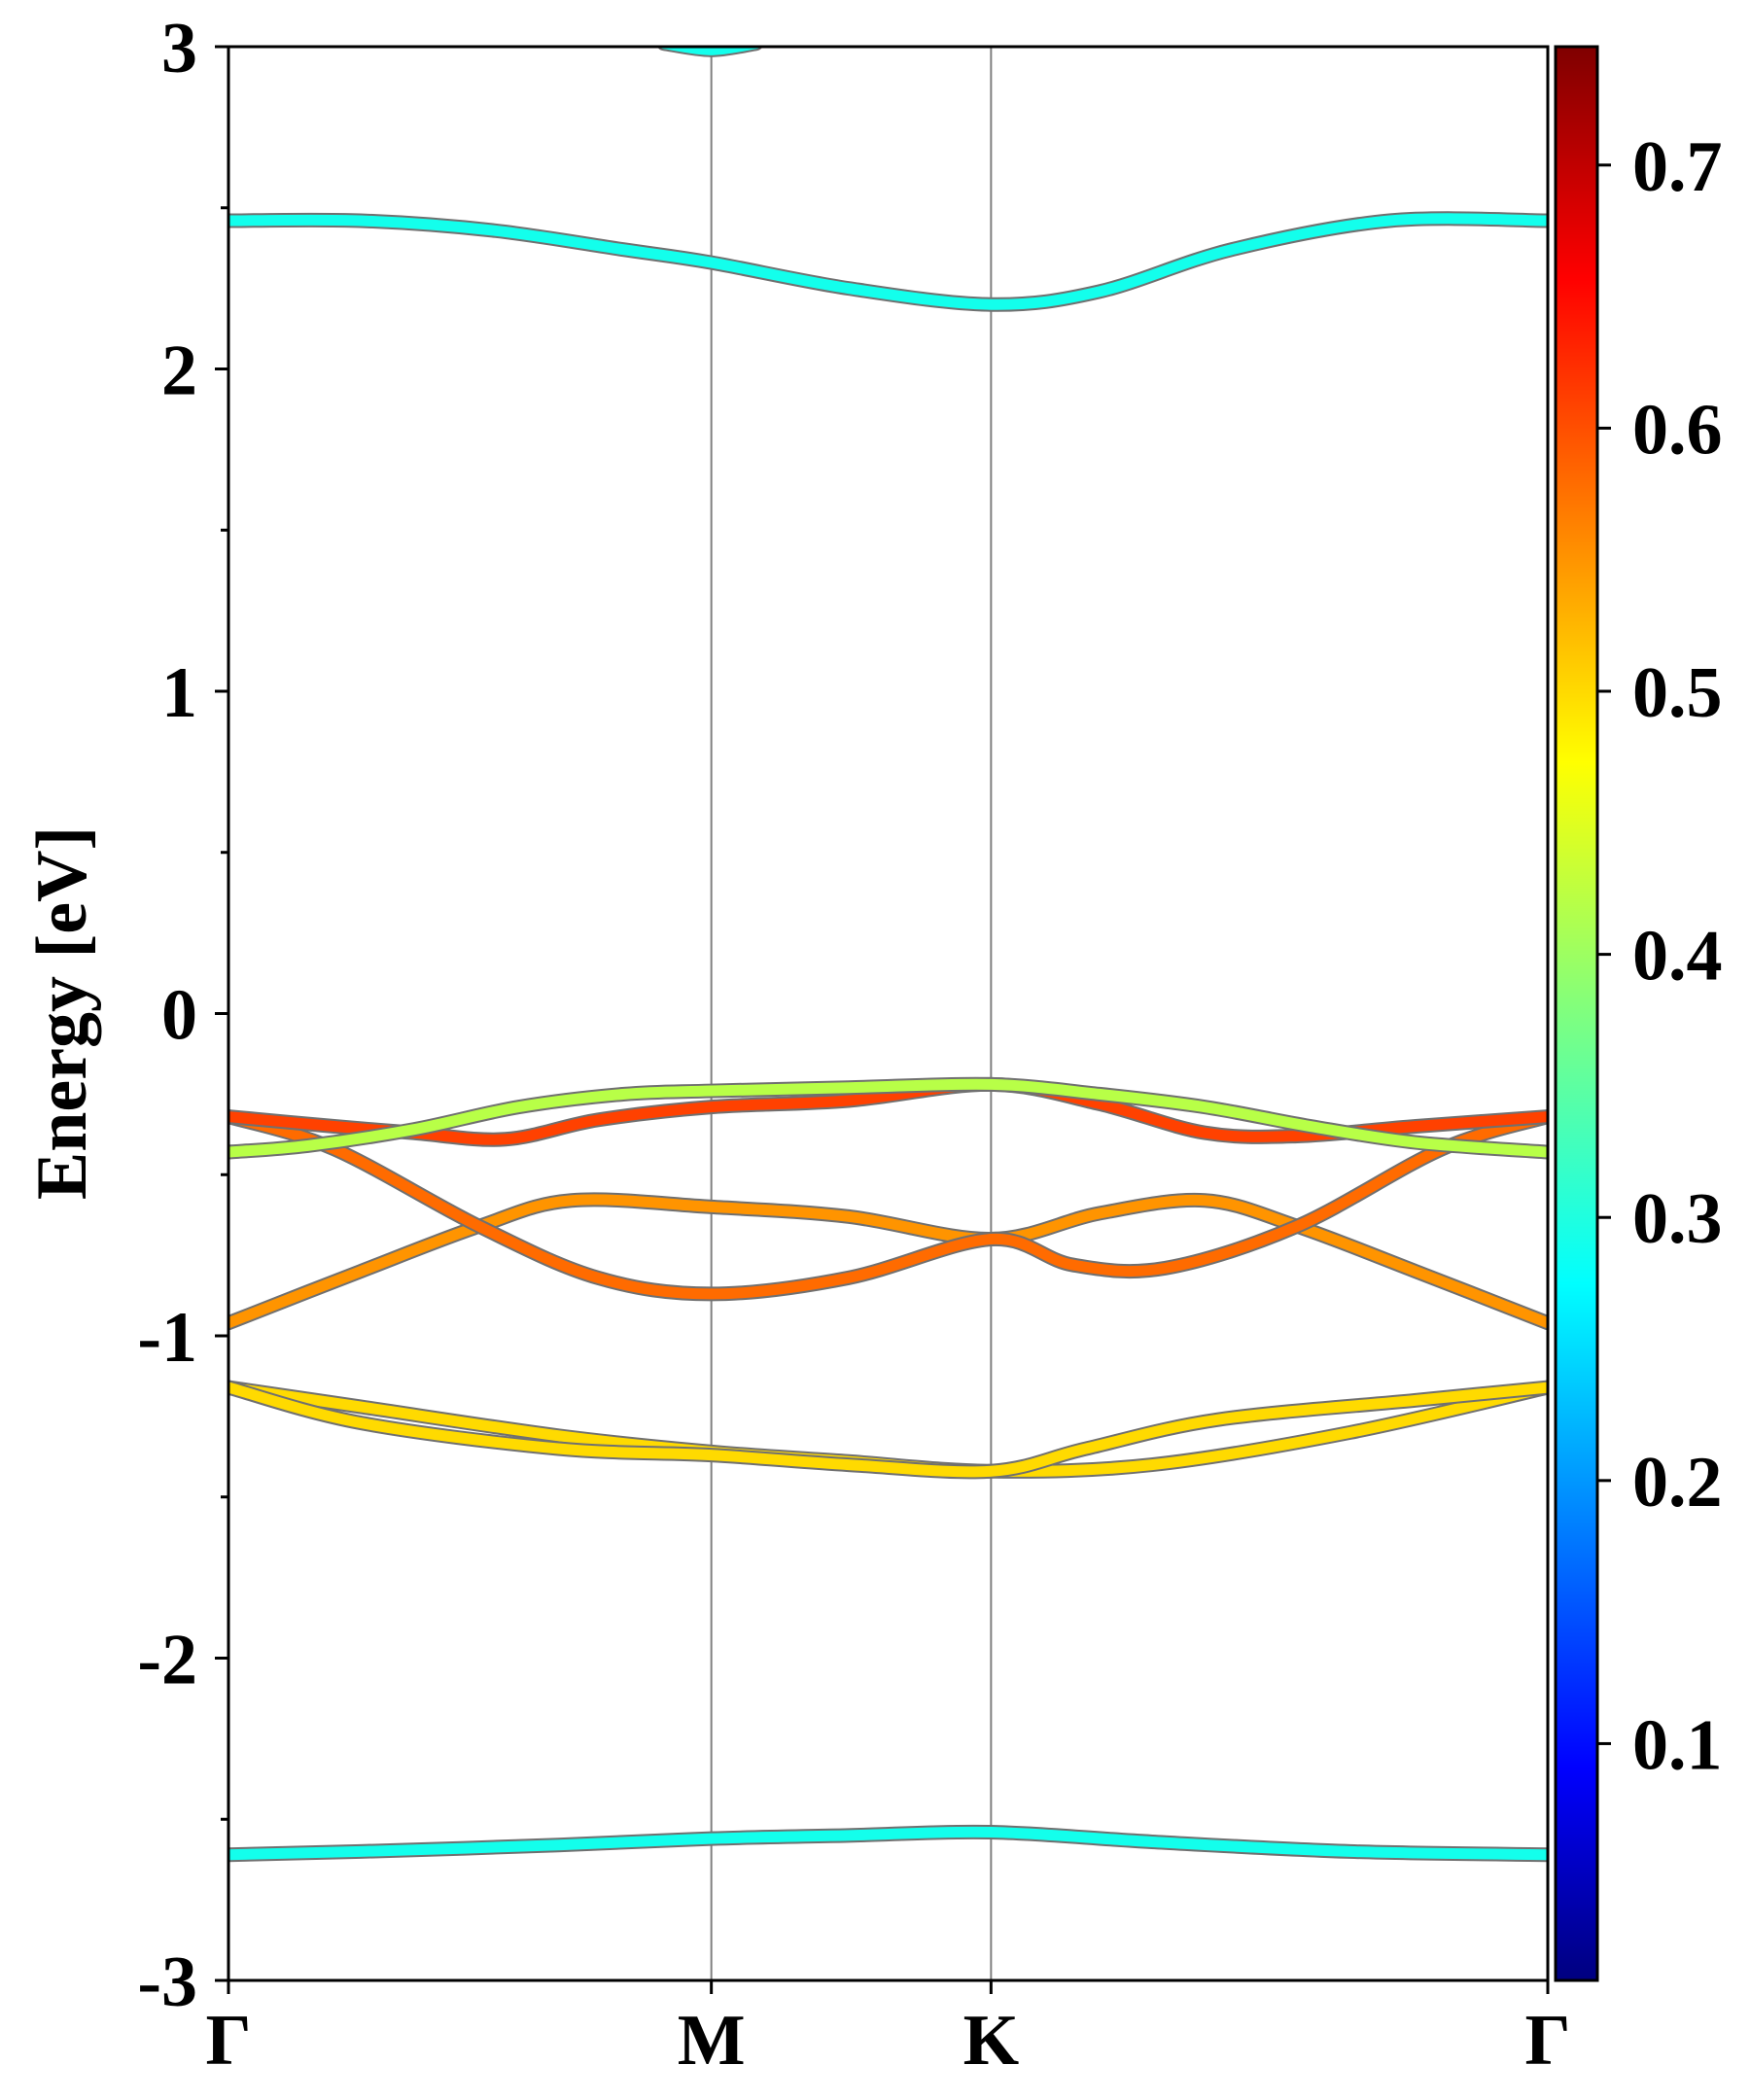  I want to click on colorbar-tick-label: 0.6, so click(1677, 430).